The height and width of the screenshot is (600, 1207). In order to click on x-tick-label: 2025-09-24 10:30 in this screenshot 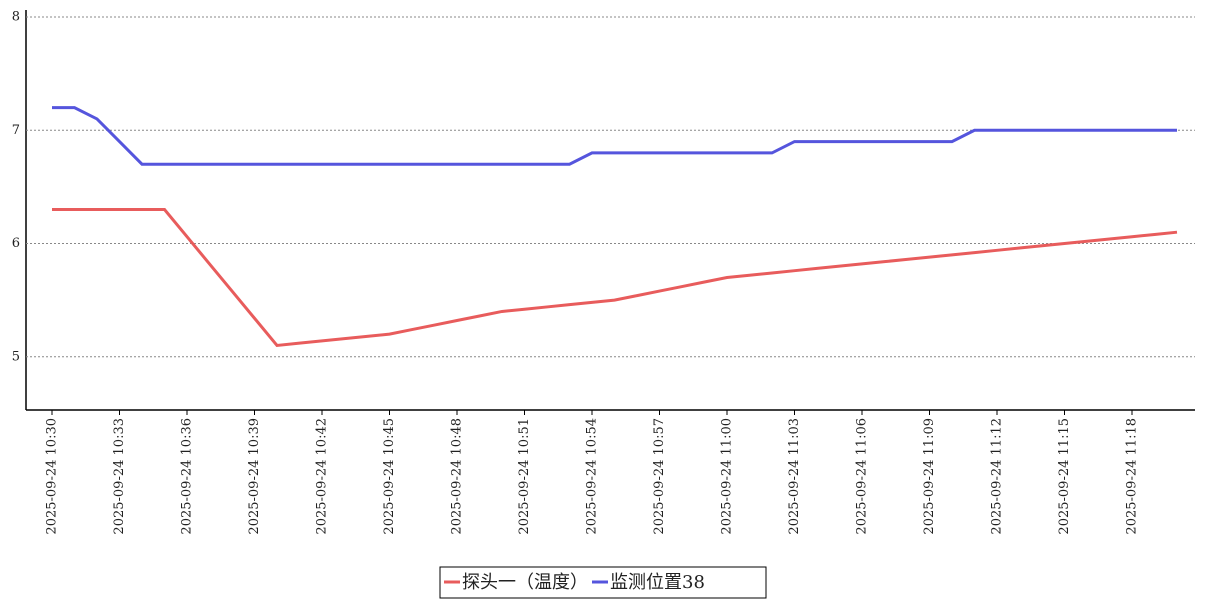, I will do `click(52, 476)`.